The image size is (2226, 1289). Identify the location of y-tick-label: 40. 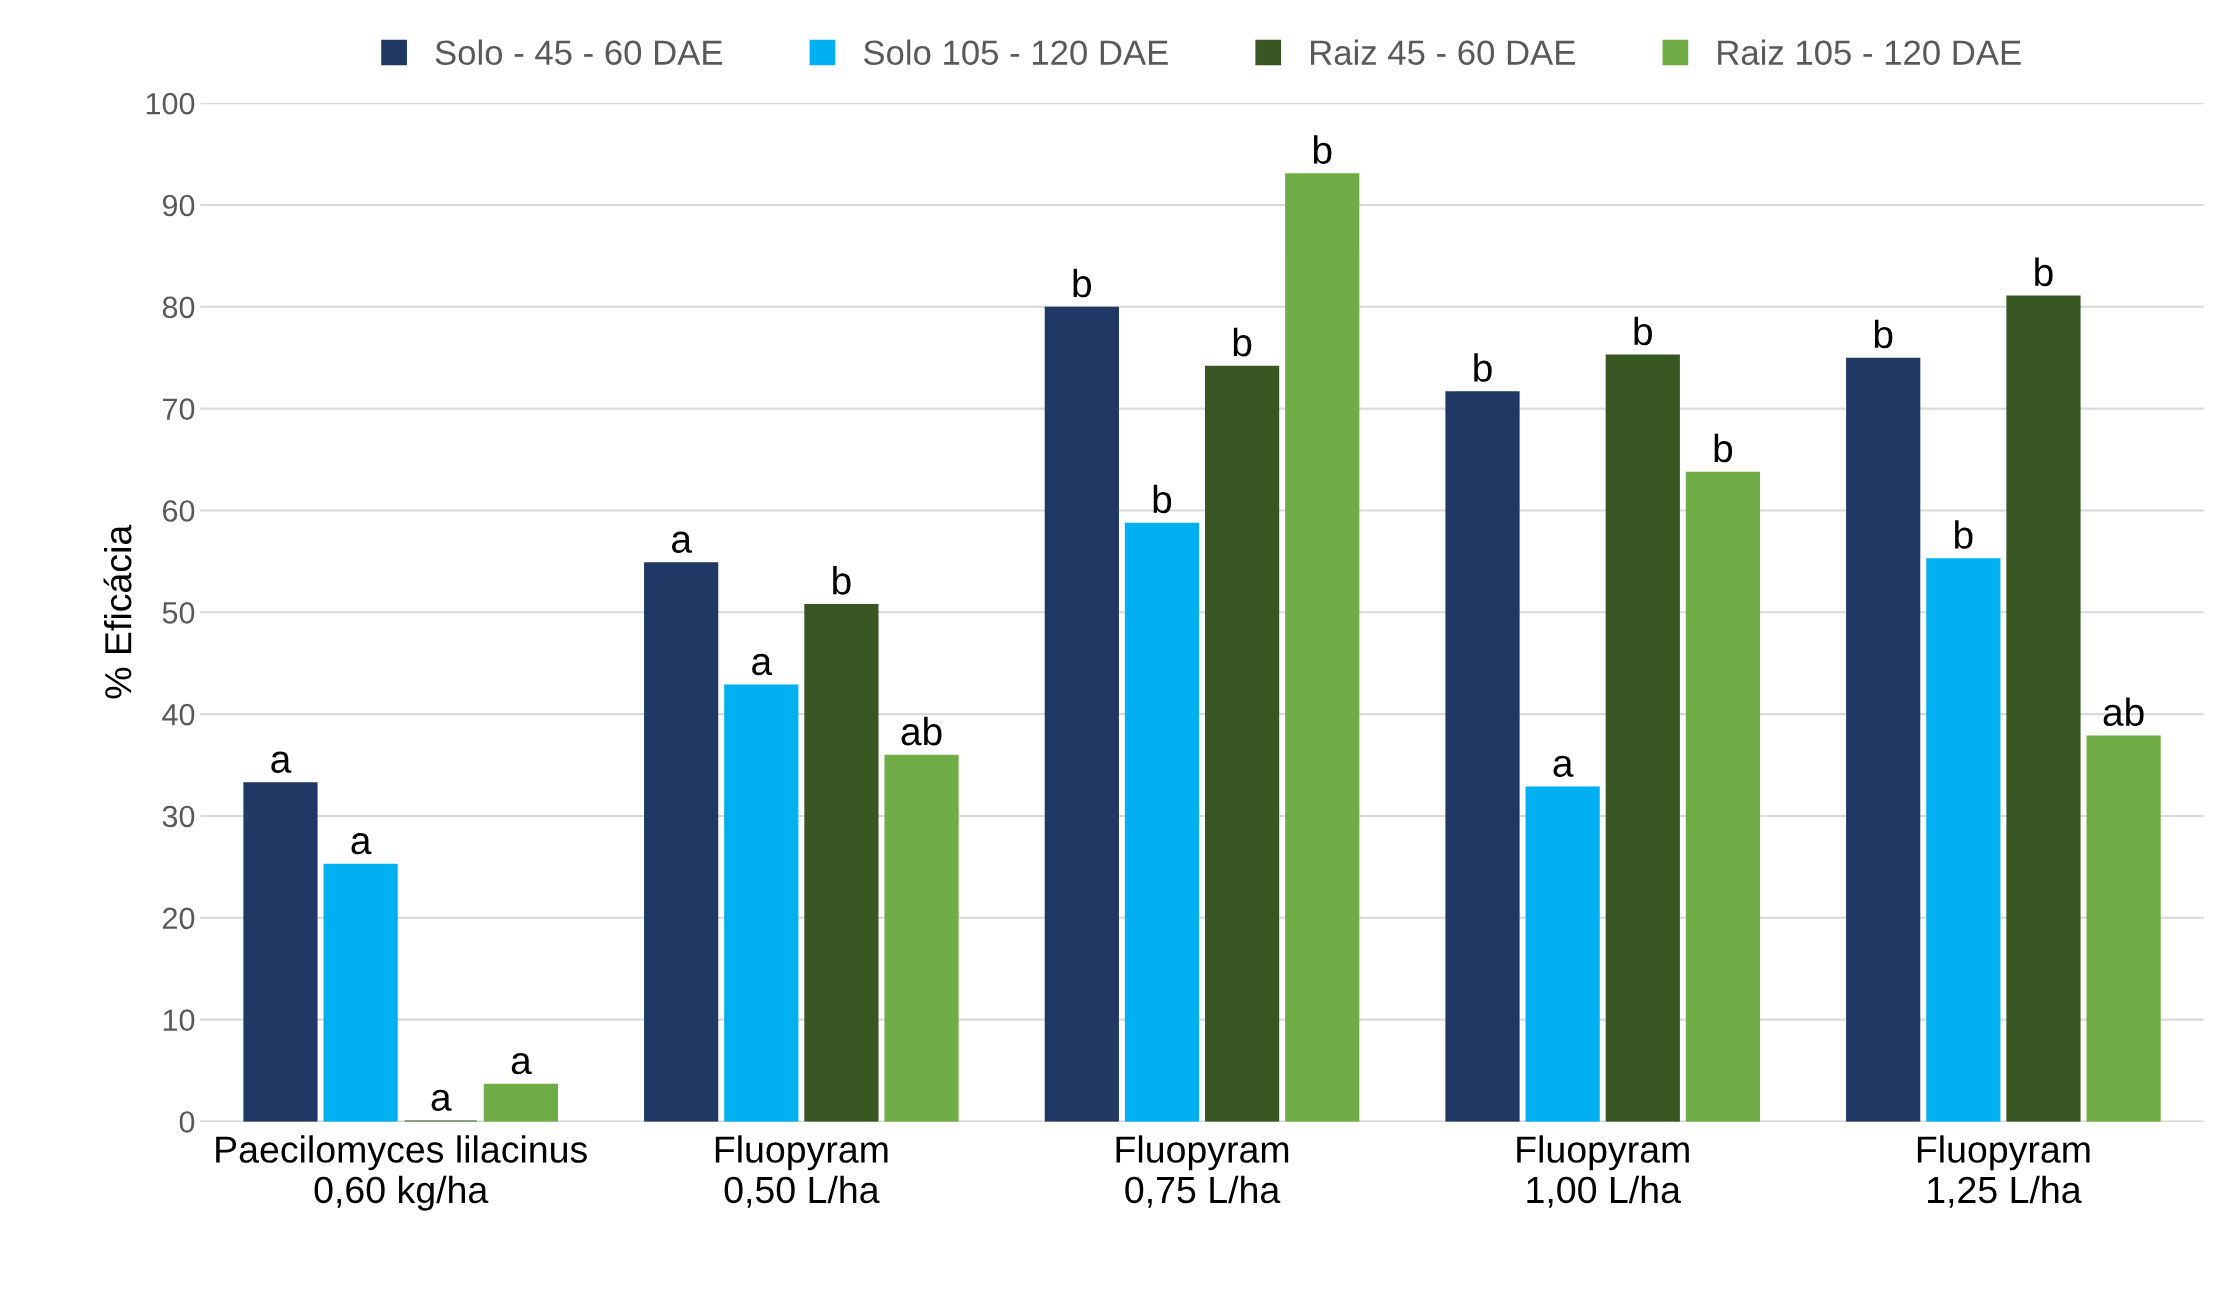
(178, 714).